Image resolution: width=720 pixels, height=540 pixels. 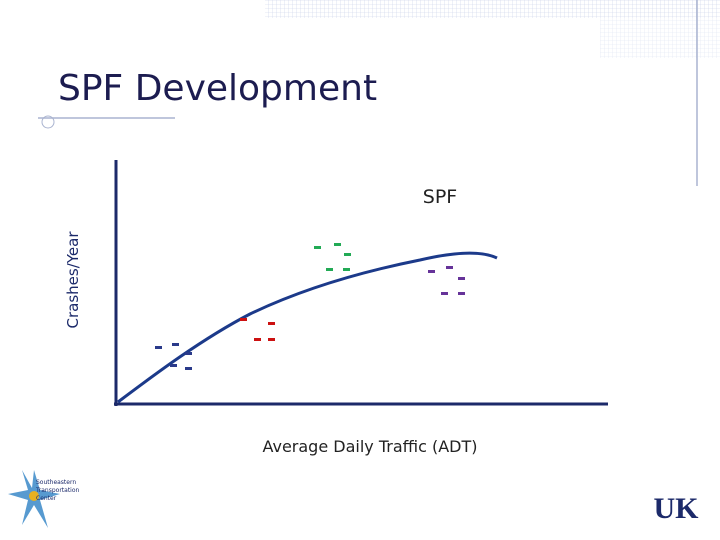 I want to click on logo-text: Transportation, so click(x=57, y=490).